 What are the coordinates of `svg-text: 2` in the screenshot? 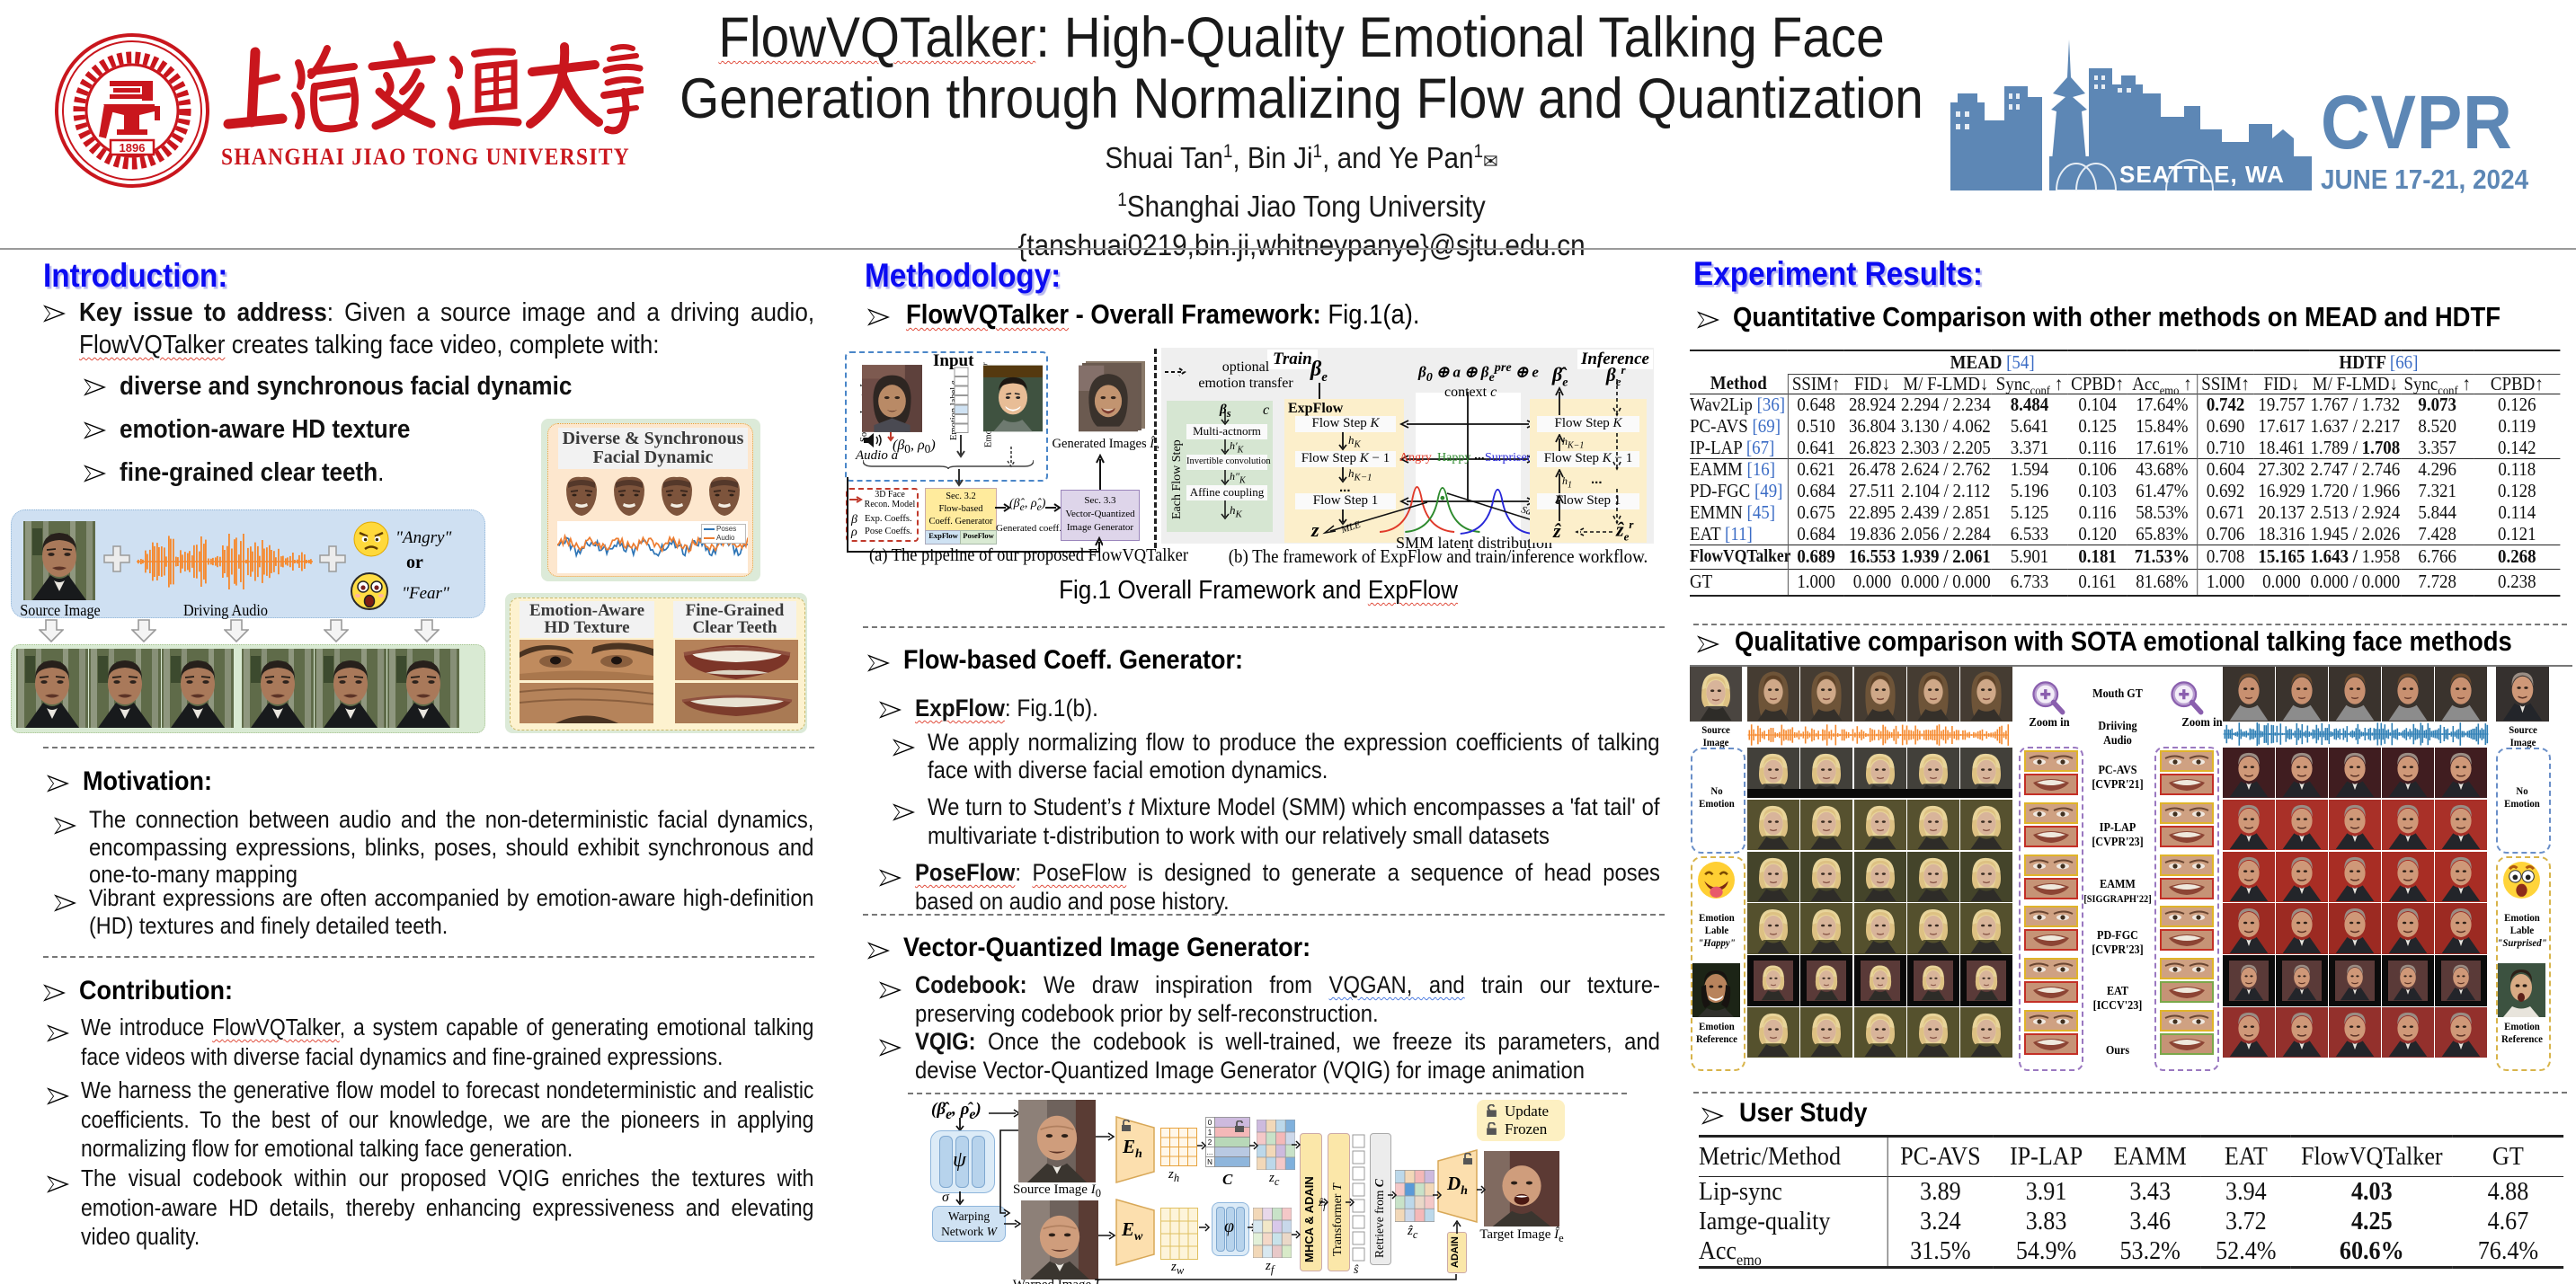 It's located at (1210, 1142).